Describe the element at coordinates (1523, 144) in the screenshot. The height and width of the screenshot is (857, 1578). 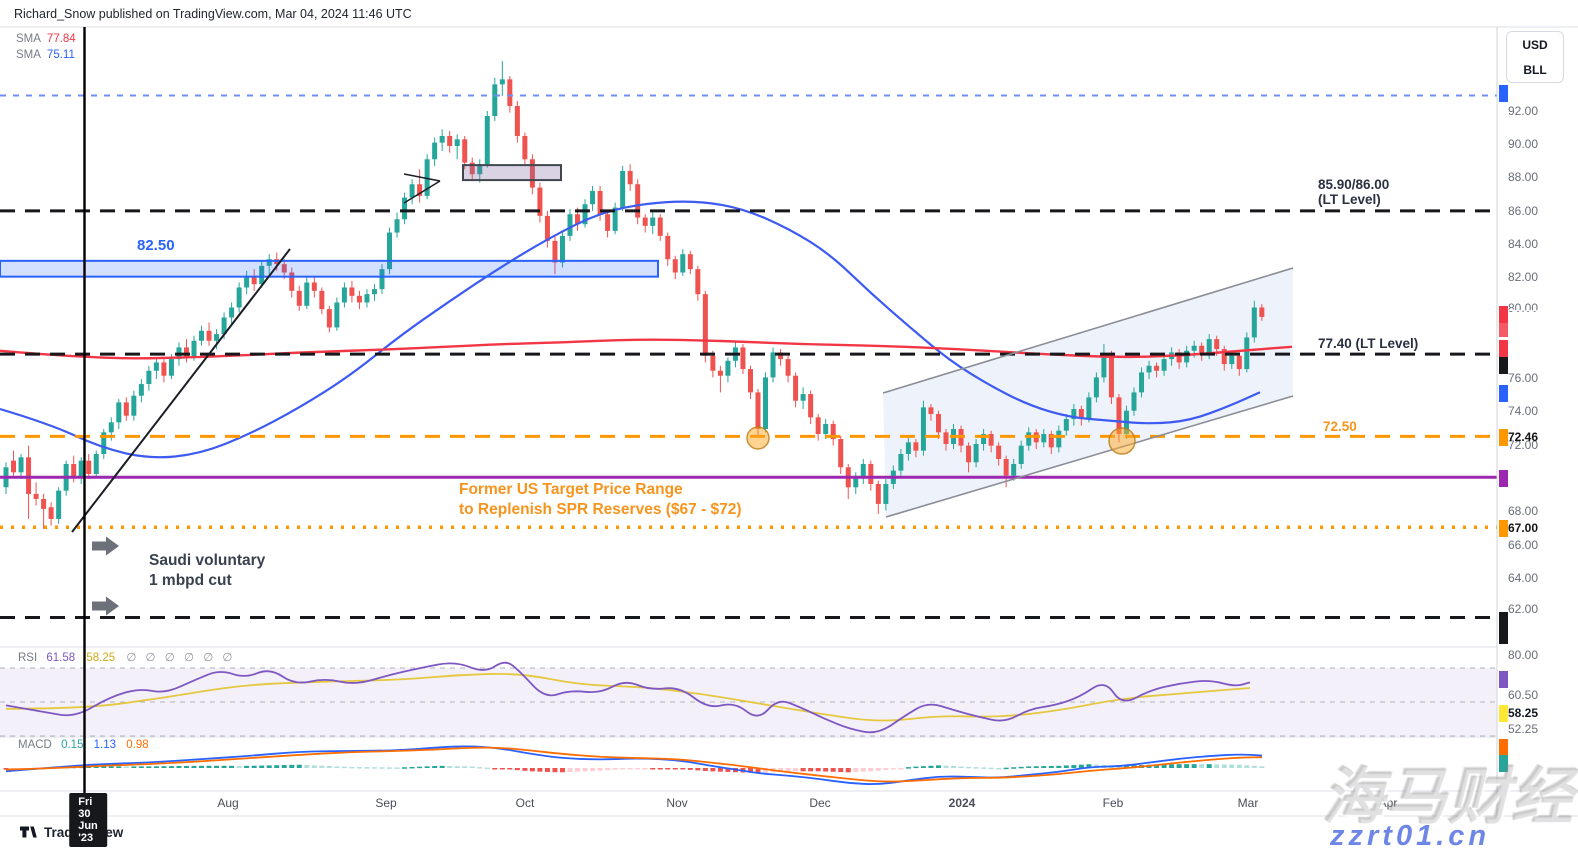
I see `price-axis-label: 90.00` at that location.